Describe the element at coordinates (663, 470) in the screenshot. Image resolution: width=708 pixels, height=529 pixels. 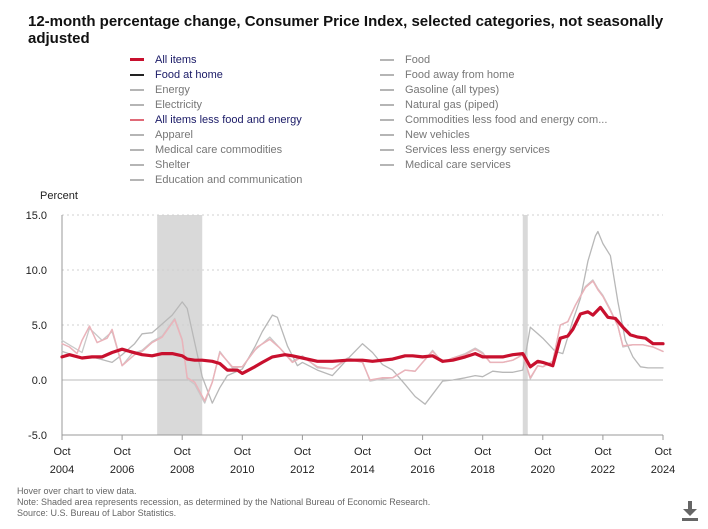
I see `x-tick-year: 2024` at that location.